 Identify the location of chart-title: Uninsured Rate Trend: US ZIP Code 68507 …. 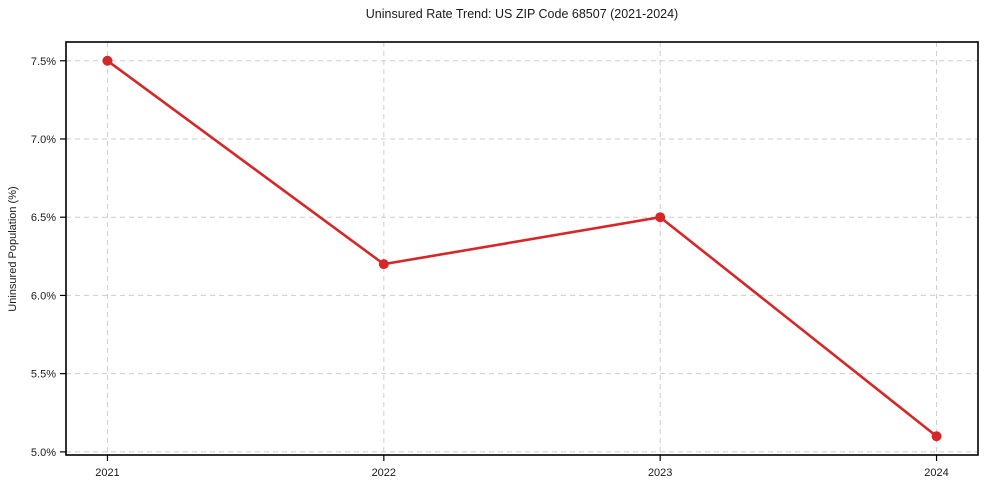
(522, 14).